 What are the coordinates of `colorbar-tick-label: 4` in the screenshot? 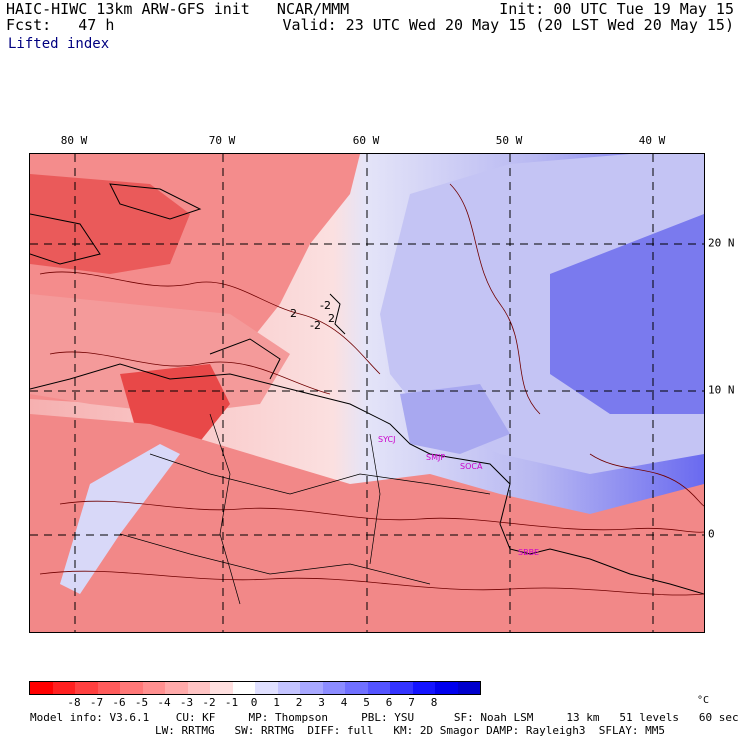 It's located at (344, 702).